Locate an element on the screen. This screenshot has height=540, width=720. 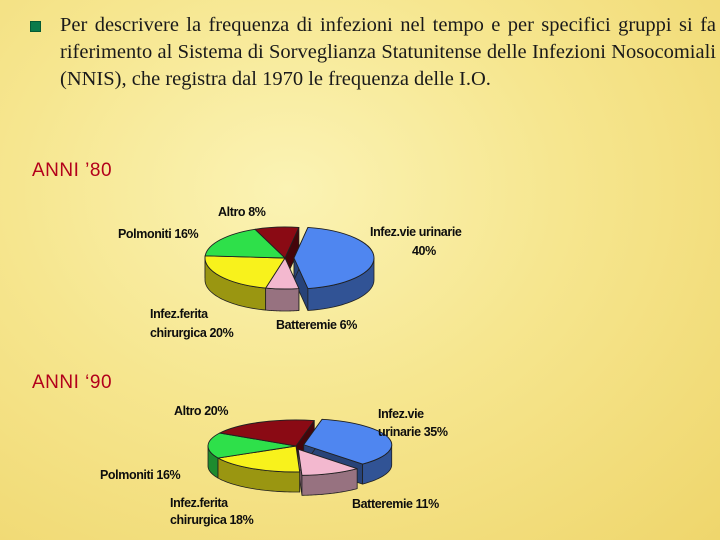
pie-label-bacteremia: Batteremie 11% is located at coordinates (395, 504).